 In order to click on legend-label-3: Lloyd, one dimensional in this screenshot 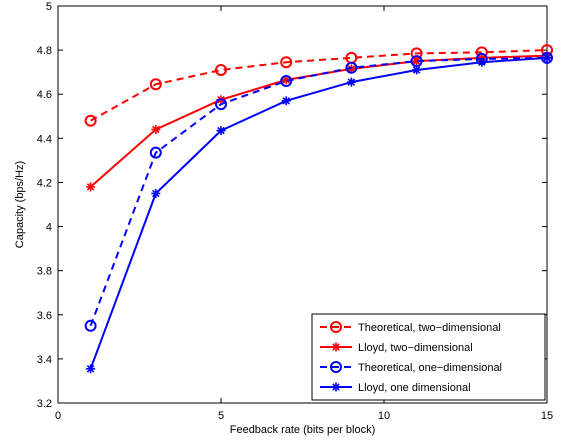, I will do `click(414, 388)`.